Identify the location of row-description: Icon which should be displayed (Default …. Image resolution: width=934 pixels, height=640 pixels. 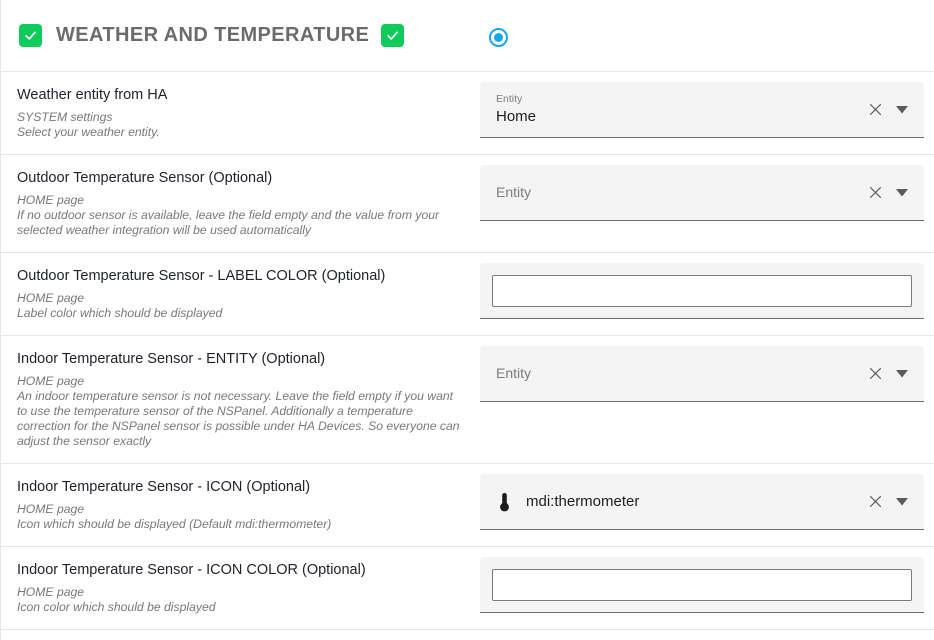
(174, 524).